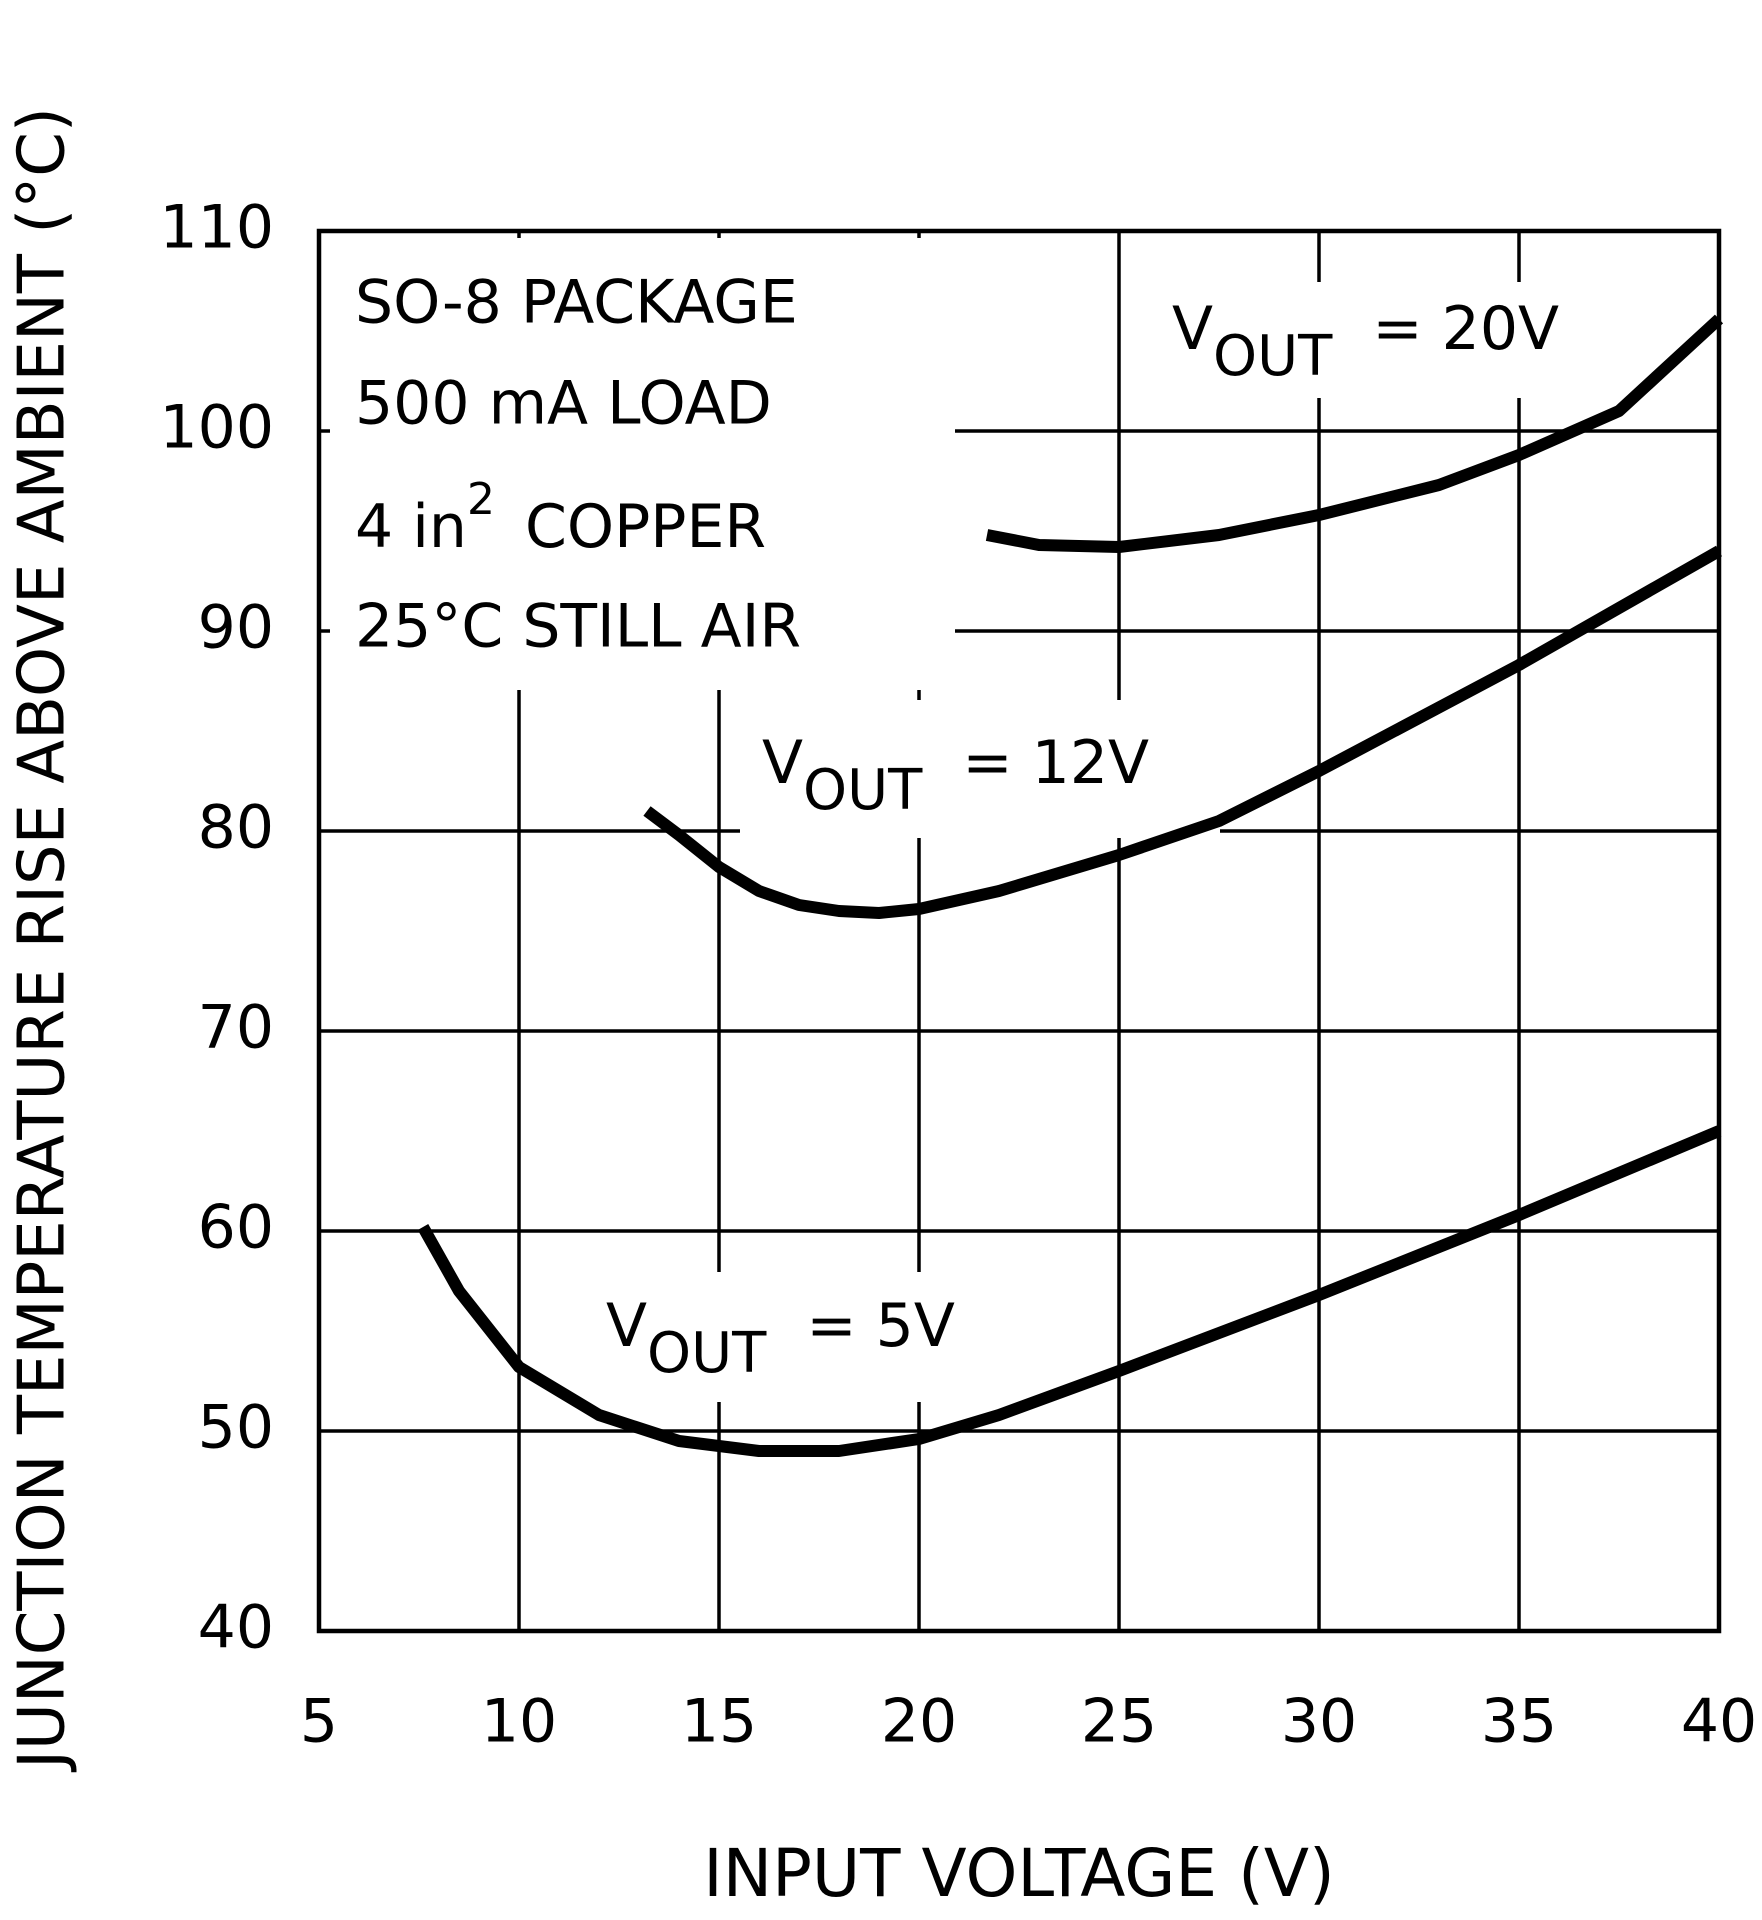 This screenshot has width=1762, height=1920. What do you see at coordinates (919, 1722) in the screenshot?
I see `x-tick-label: 20` at bounding box center [919, 1722].